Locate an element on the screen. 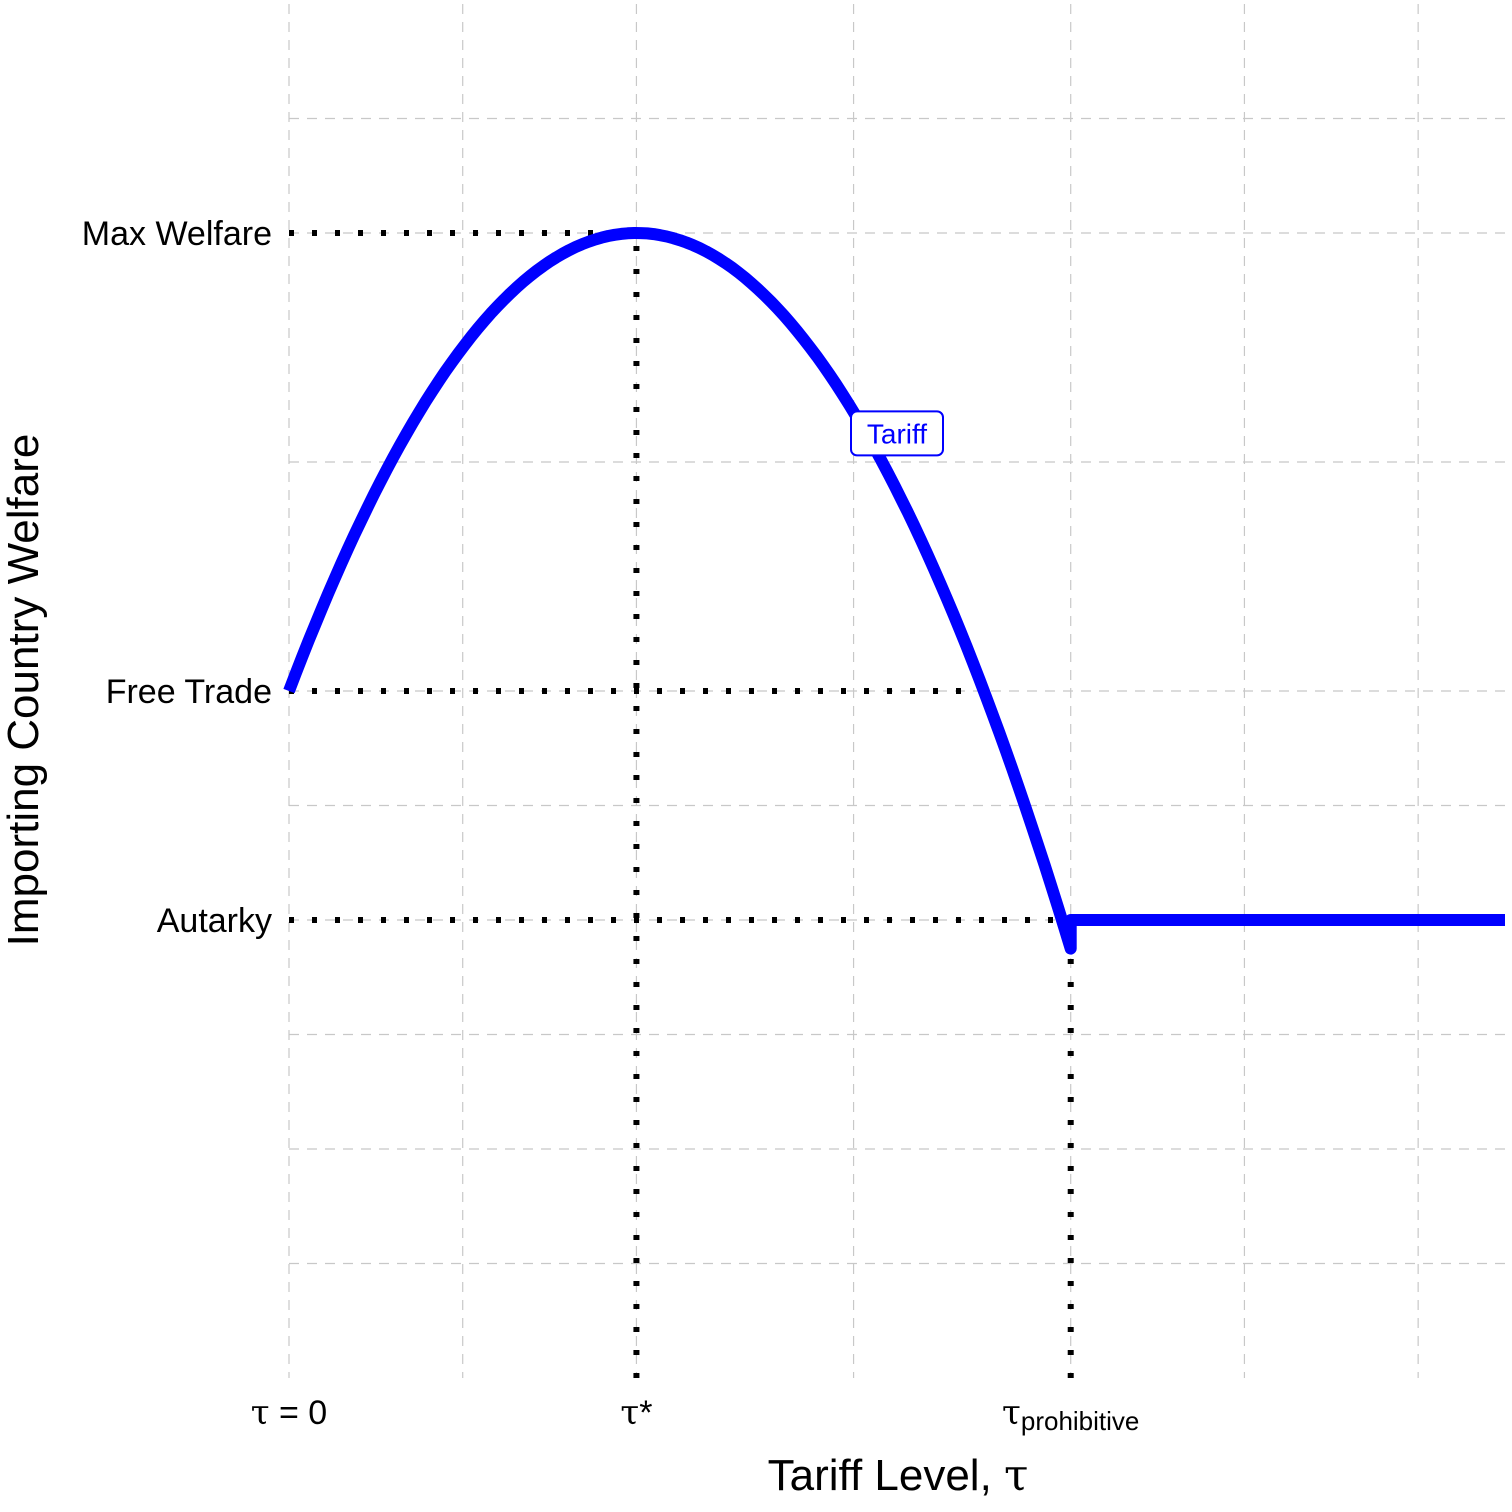 The width and height of the screenshot is (1512, 1512). y-tick-label-free-trade: Free Trade is located at coordinates (189, 692).